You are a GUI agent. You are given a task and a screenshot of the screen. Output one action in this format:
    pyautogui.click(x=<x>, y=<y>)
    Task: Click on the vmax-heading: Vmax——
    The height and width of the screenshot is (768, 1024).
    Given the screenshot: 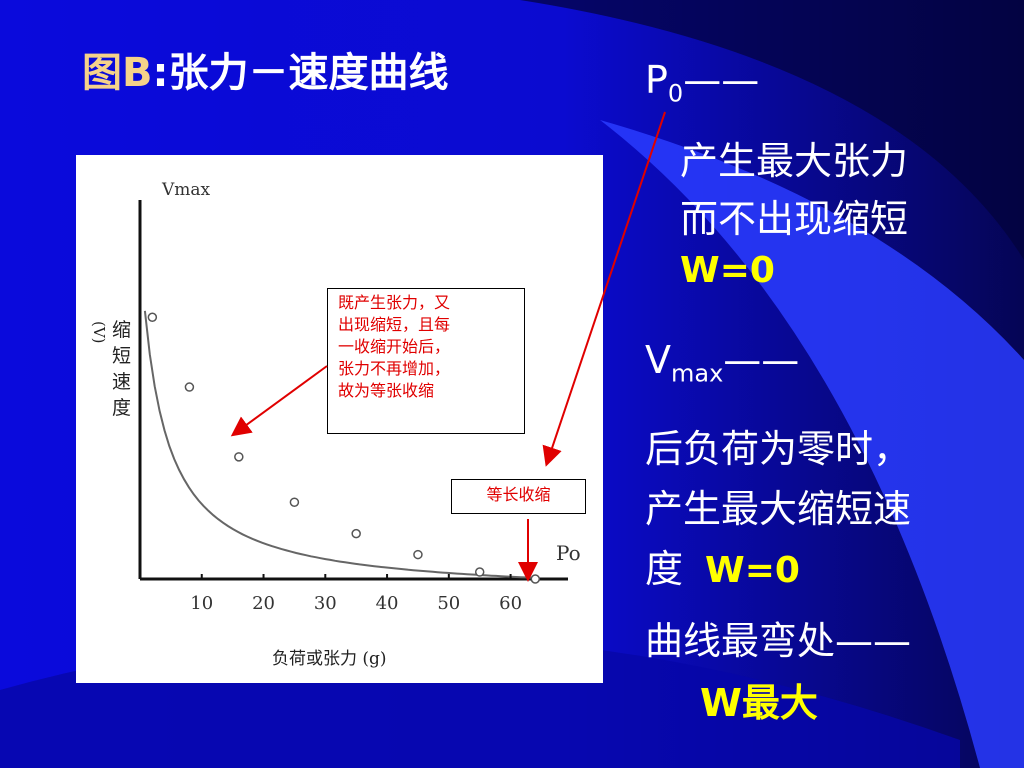 What is the action you would take?
    pyautogui.click(x=722, y=363)
    